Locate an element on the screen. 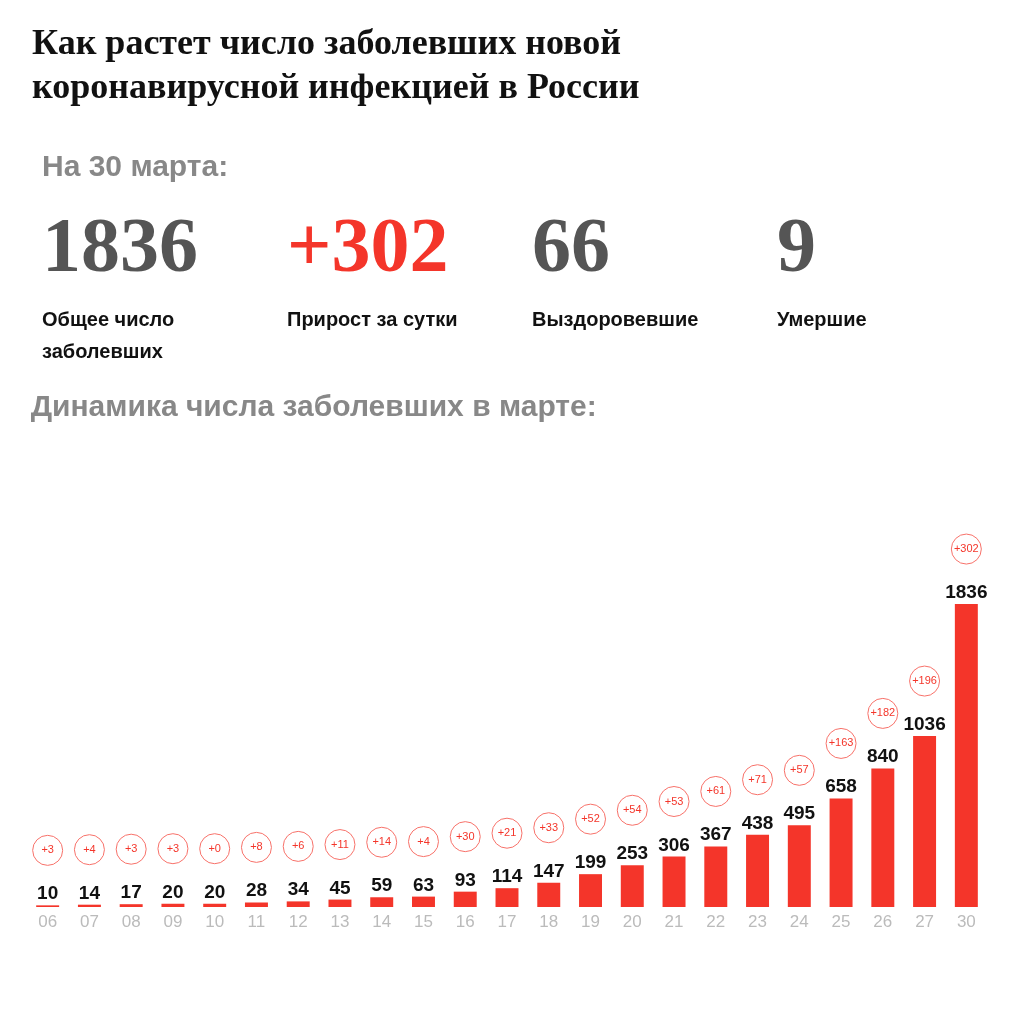  text: Выздоровевшие is located at coordinates (615, 319).